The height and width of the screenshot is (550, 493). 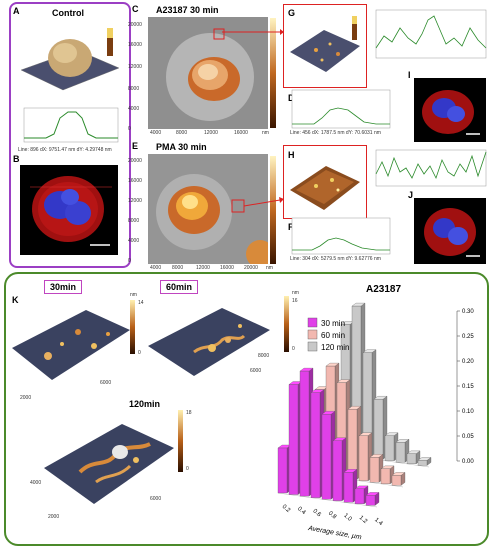 What do you see at coordinates (65, 150) in the screenshot?
I see `panel-a-caption: Line: 896 dX: 9751.47 nm dY: 4.29748 nm` at bounding box center [65, 150].